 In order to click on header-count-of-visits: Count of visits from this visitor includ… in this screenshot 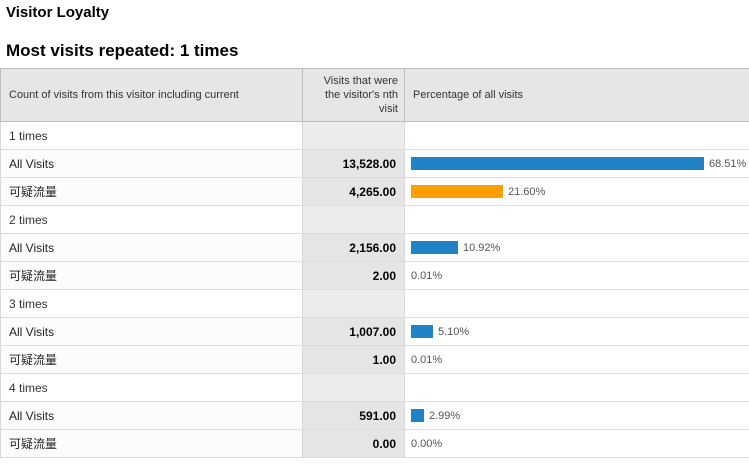, I will do `click(151, 95)`.